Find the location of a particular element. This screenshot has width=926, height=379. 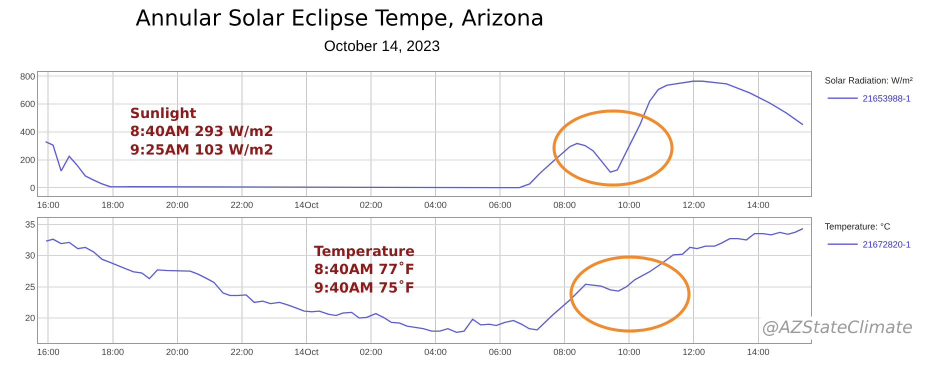

legend-label: 21672820-1 is located at coordinates (886, 245).